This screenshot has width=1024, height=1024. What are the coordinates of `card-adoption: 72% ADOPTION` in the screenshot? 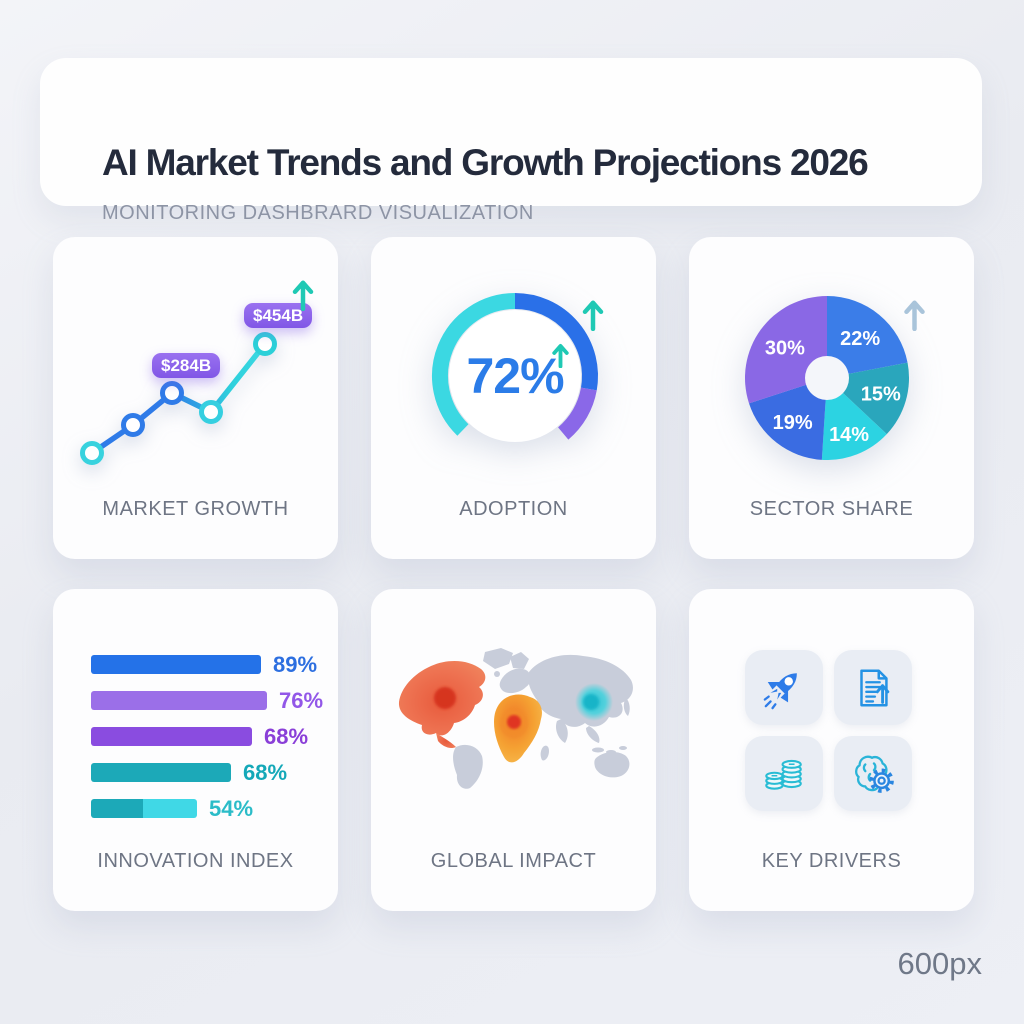 It's located at (513, 398).